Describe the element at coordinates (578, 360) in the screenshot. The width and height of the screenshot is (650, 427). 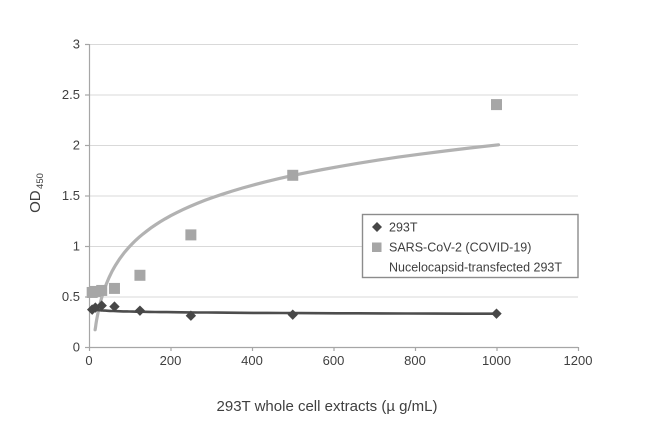
I see `x-tick-label: 1200` at that location.